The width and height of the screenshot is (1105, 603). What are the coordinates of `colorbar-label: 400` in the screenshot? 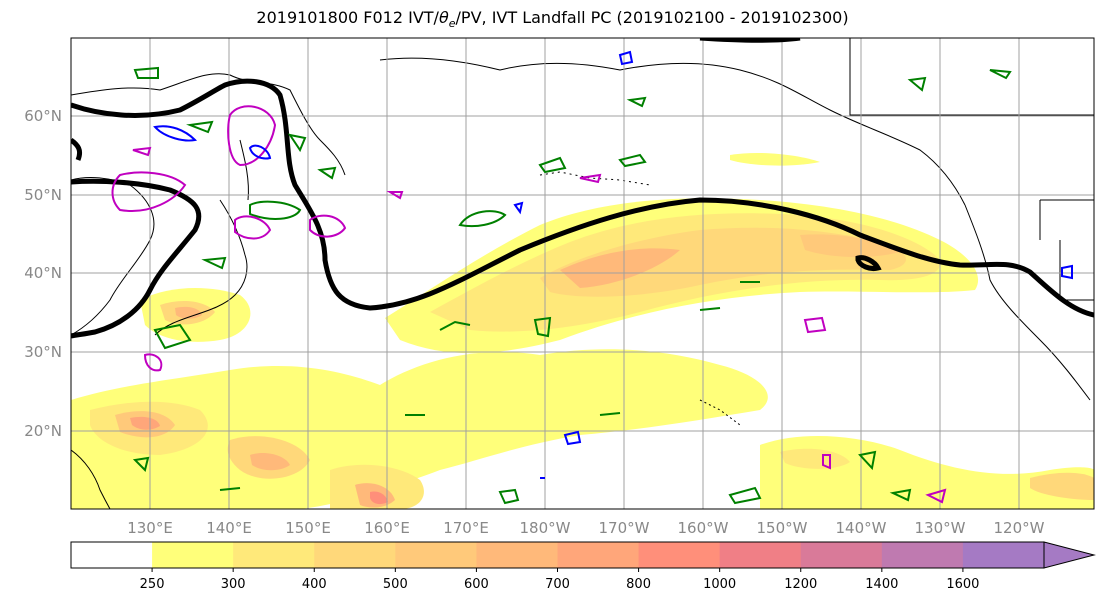 It's located at (314, 584).